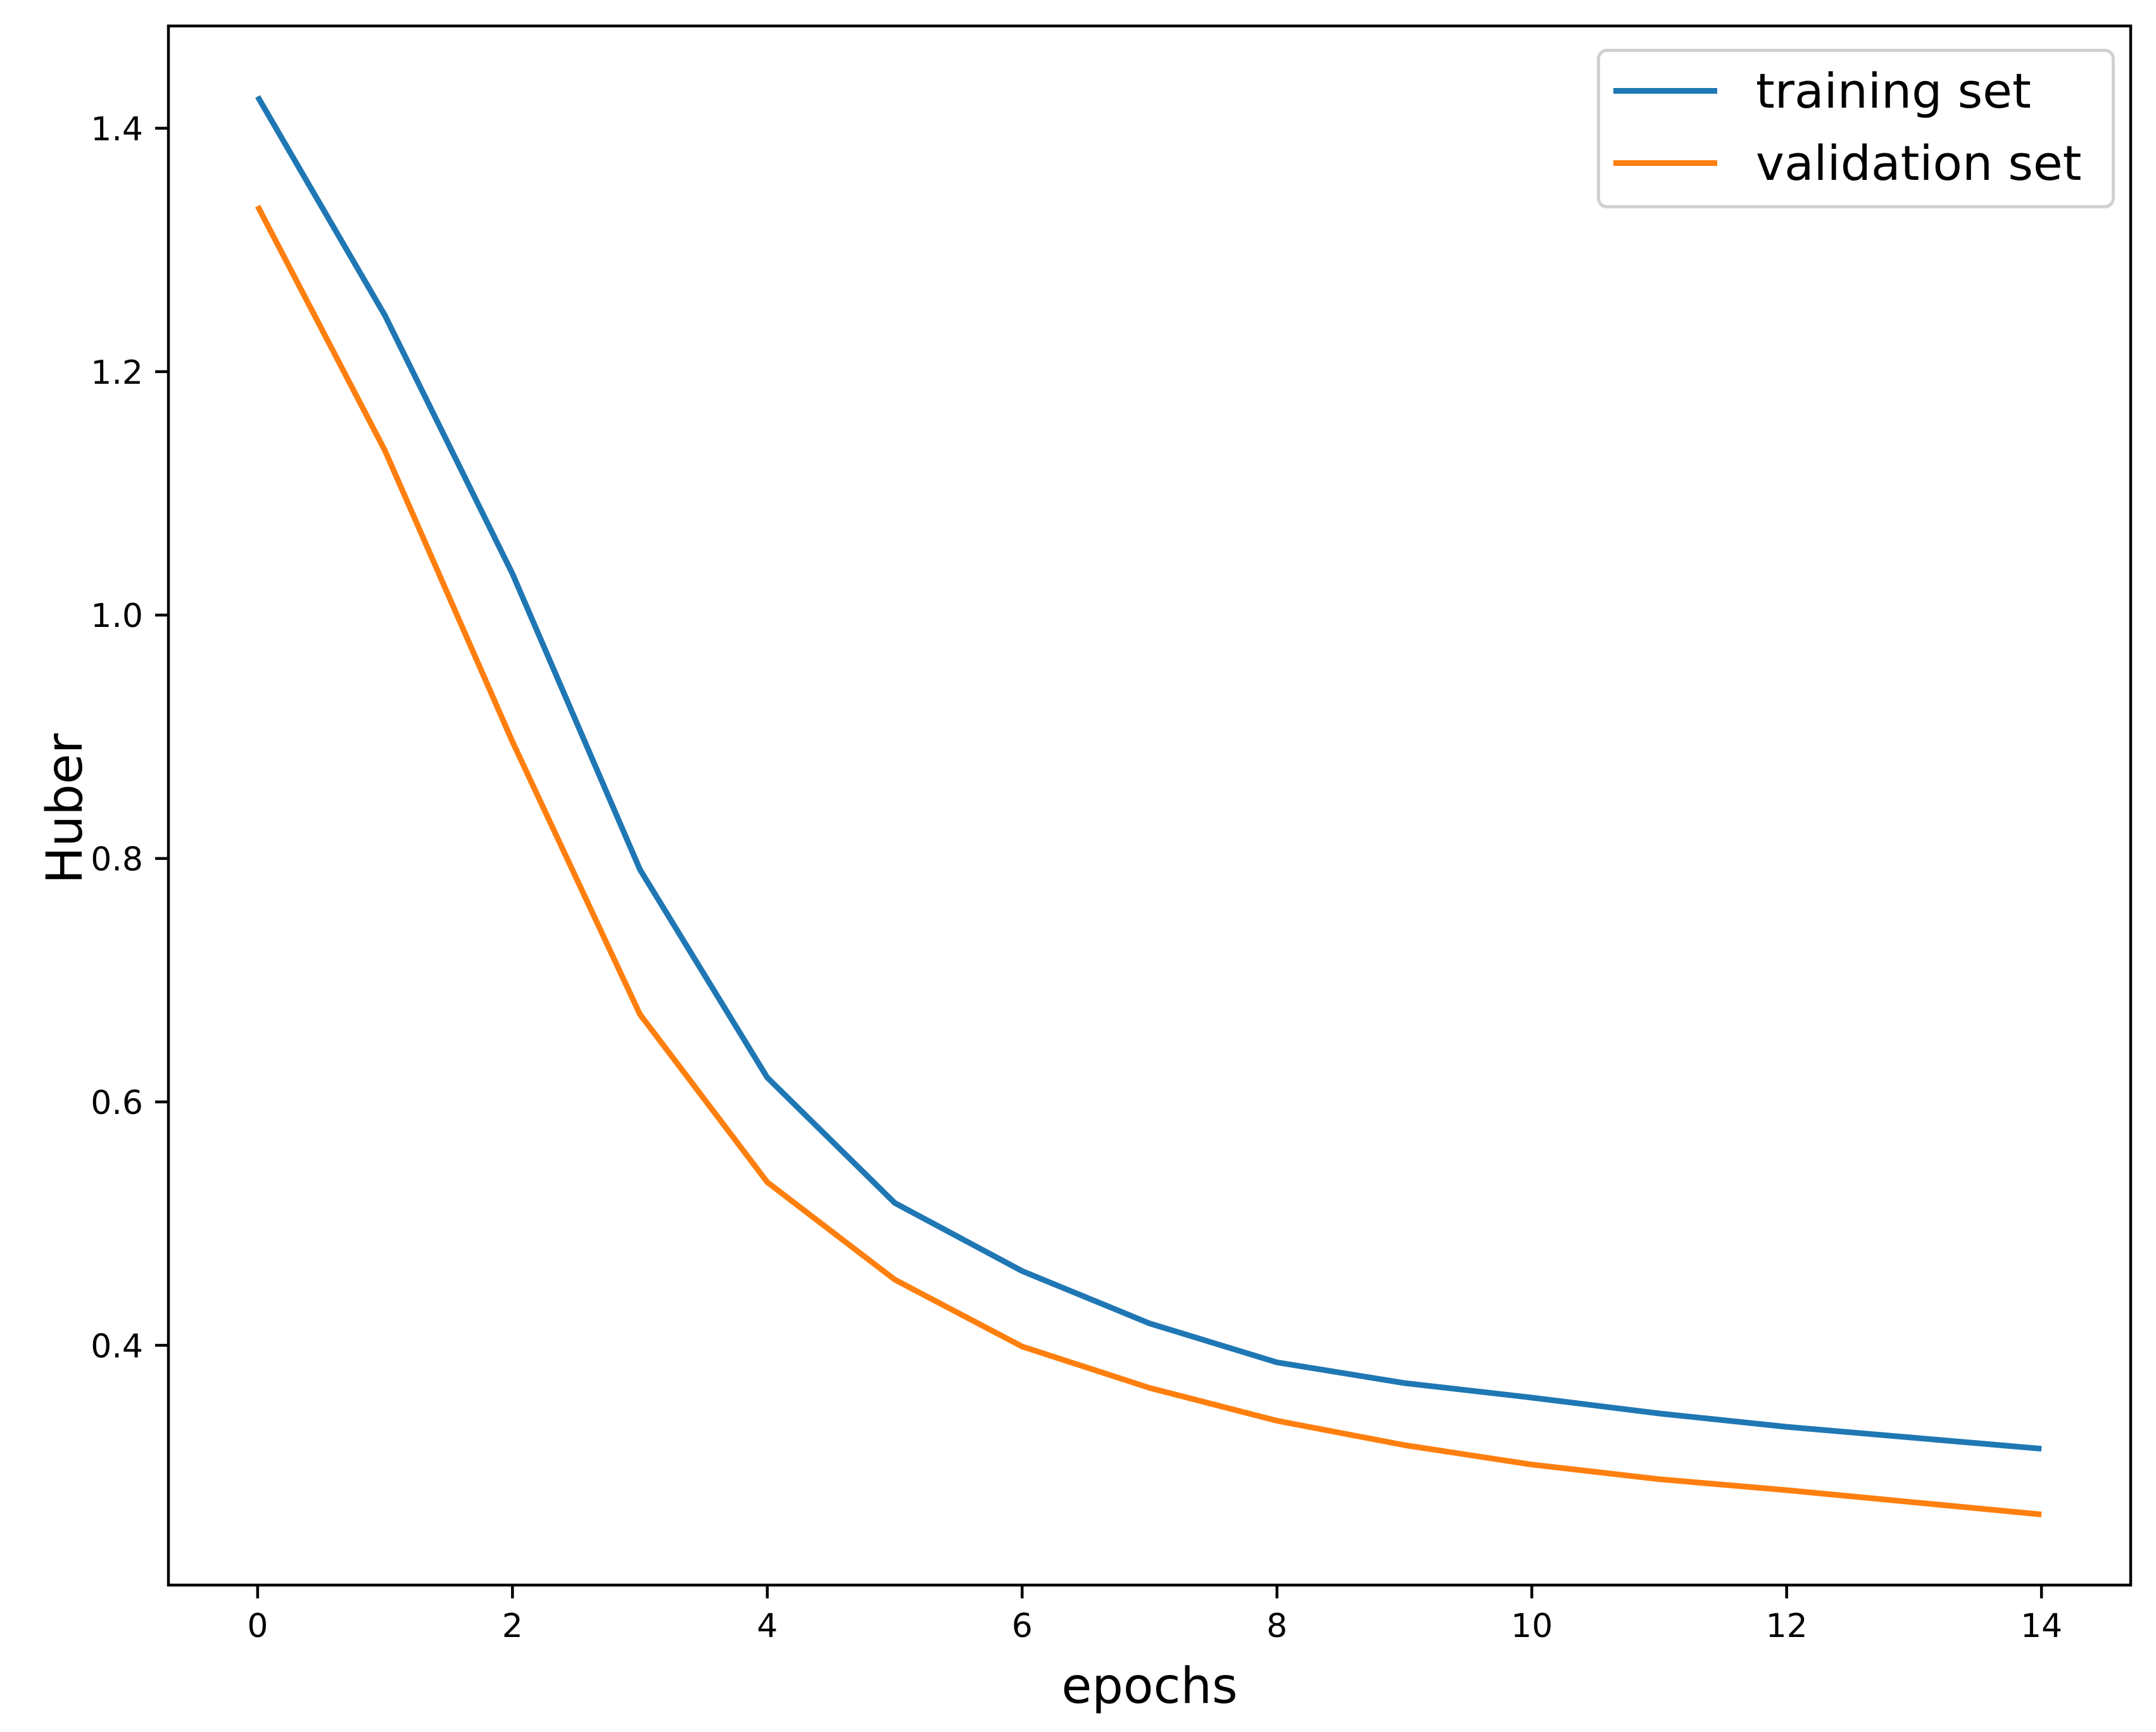 Image resolution: width=2156 pixels, height=1732 pixels. I want to click on y-axis-label: Huber, so click(65, 808).